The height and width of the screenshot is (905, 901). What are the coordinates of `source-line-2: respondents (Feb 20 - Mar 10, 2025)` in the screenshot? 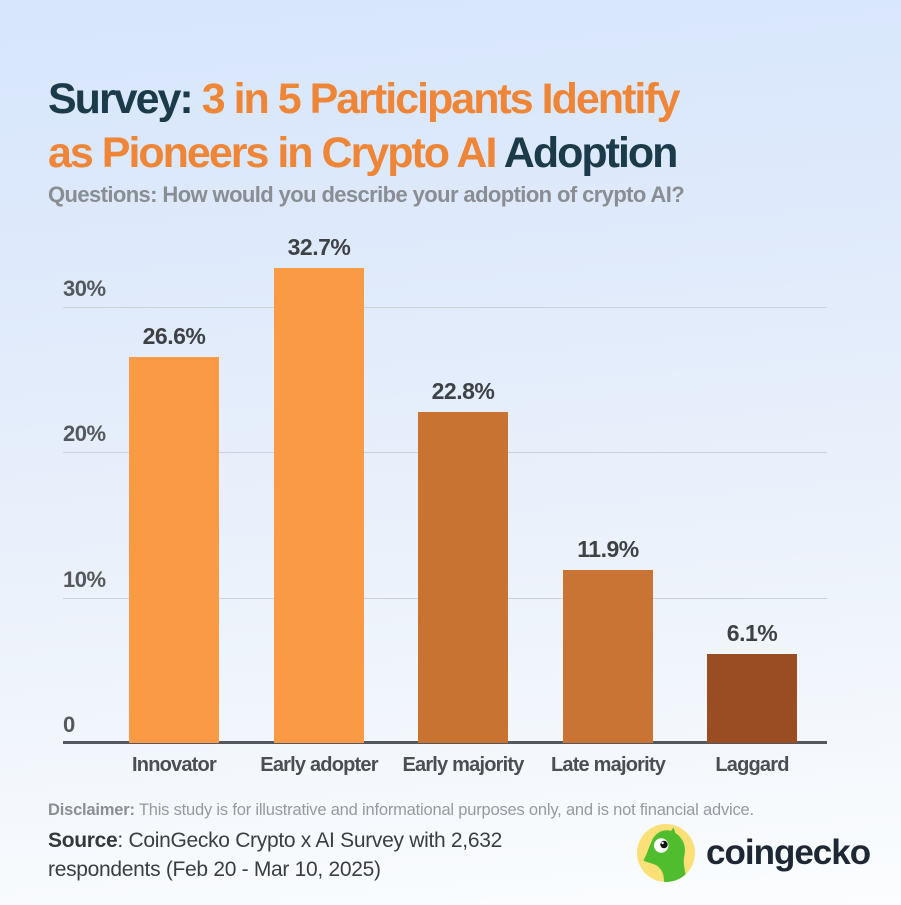 It's located at (214, 869).